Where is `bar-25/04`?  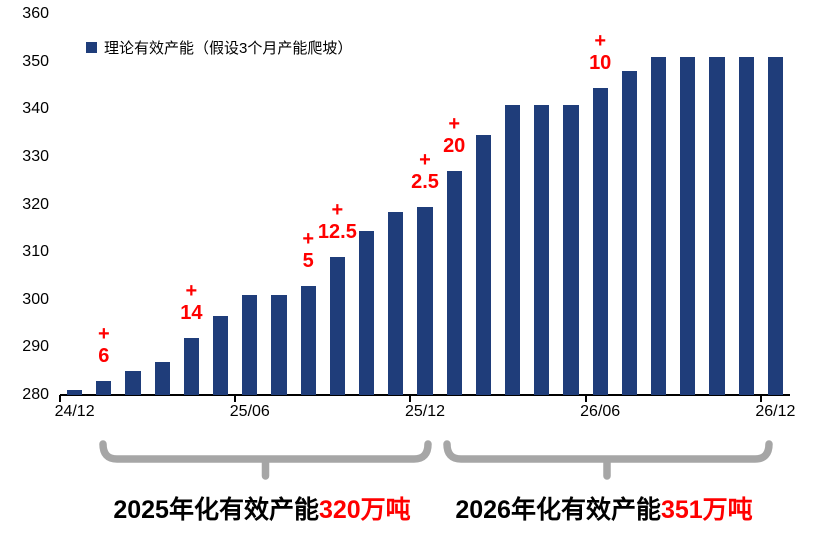 bar-25/04 is located at coordinates (191, 366).